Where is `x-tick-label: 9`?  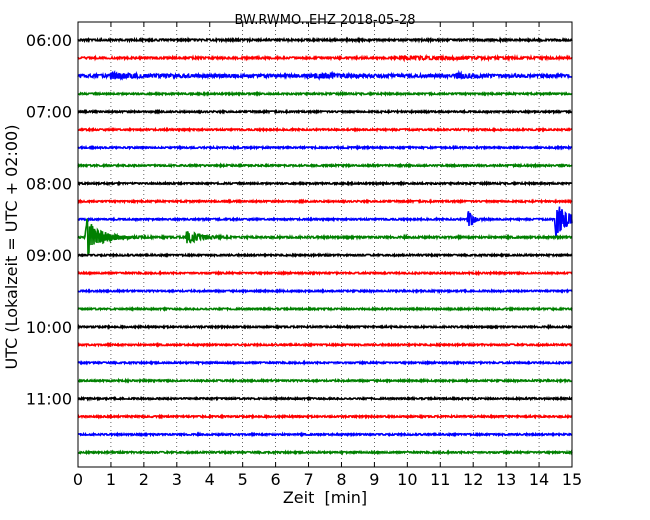 x-tick-label: 9 is located at coordinates (374, 479).